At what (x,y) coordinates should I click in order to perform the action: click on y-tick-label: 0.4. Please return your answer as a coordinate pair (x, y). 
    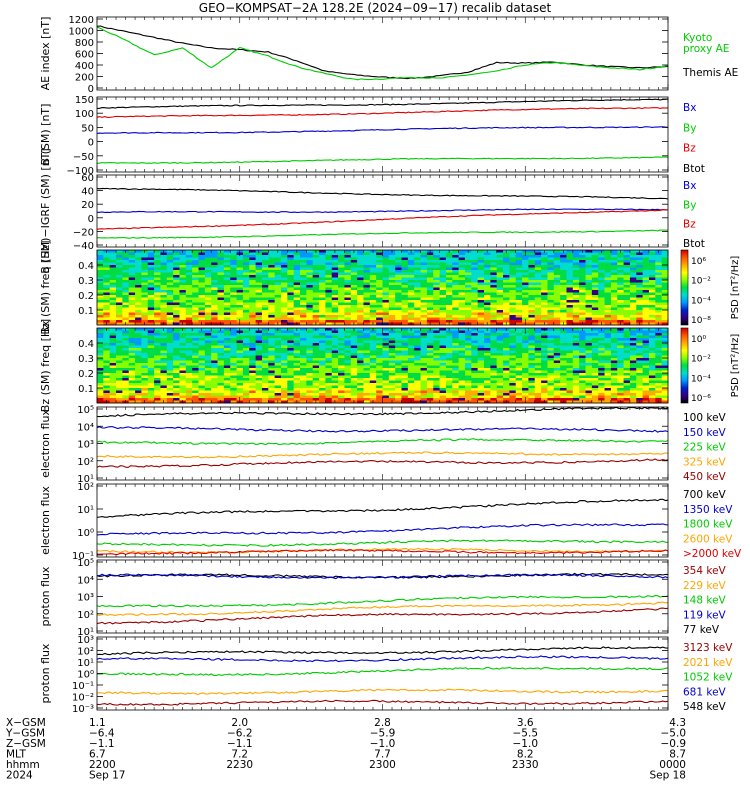
    Looking at the image, I should click on (86, 266).